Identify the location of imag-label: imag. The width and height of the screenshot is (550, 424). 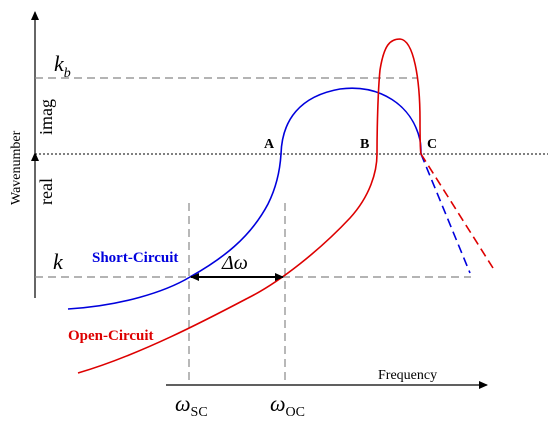
(46, 117).